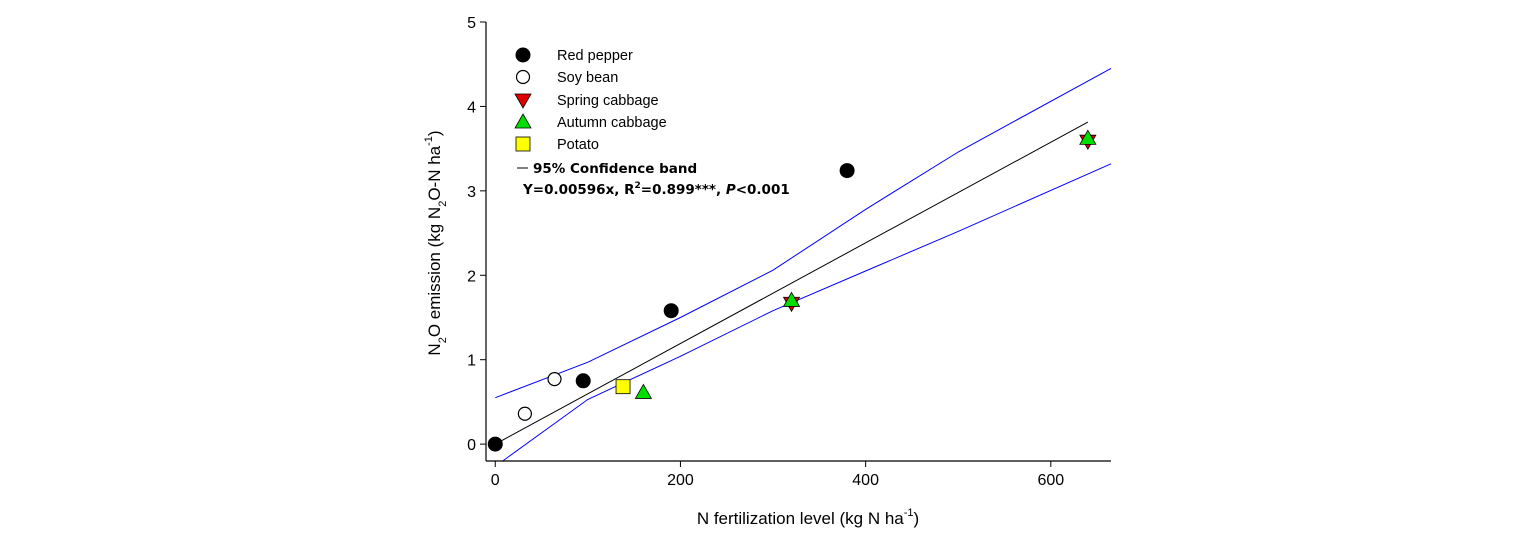 The image size is (1535, 546). What do you see at coordinates (471, 276) in the screenshot?
I see `y-tick-label-2: 2` at bounding box center [471, 276].